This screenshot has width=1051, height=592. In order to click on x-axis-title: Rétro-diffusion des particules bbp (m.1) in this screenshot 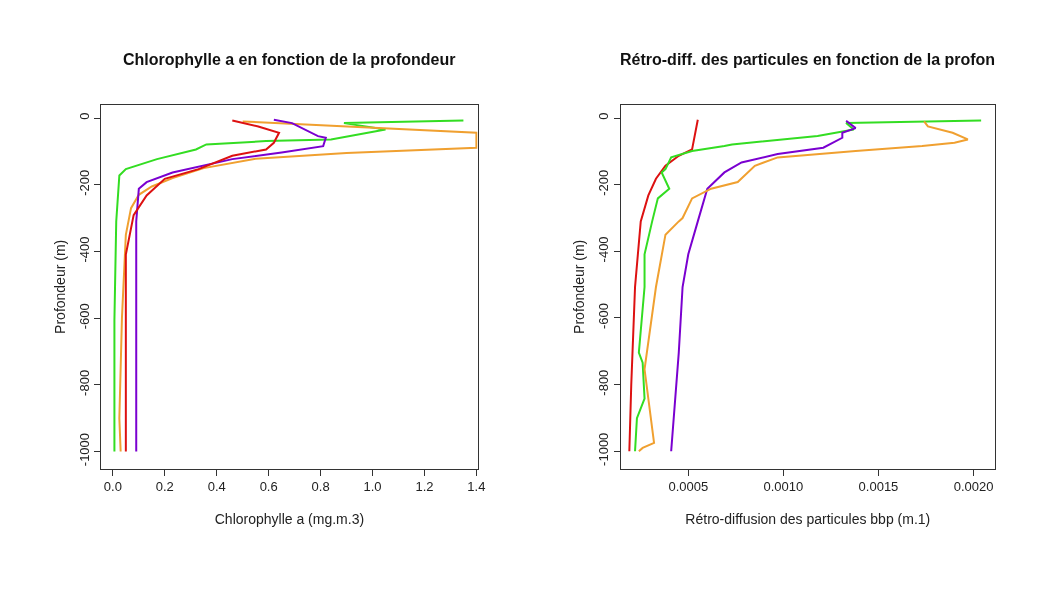, I will do `click(808, 518)`.